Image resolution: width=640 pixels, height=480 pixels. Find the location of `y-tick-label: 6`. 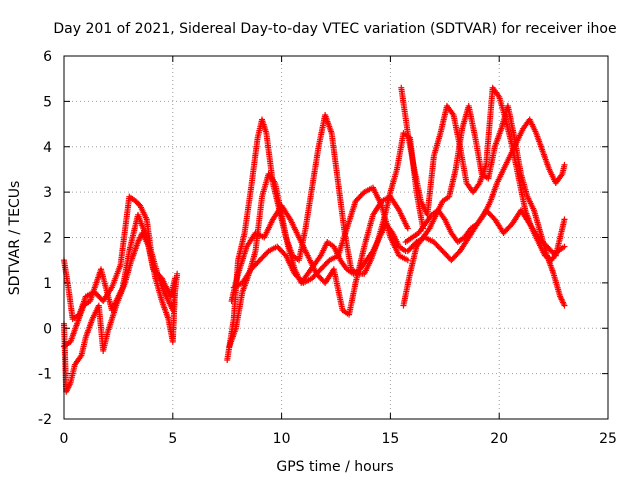

y-tick-label: 6 is located at coordinates (47, 57).